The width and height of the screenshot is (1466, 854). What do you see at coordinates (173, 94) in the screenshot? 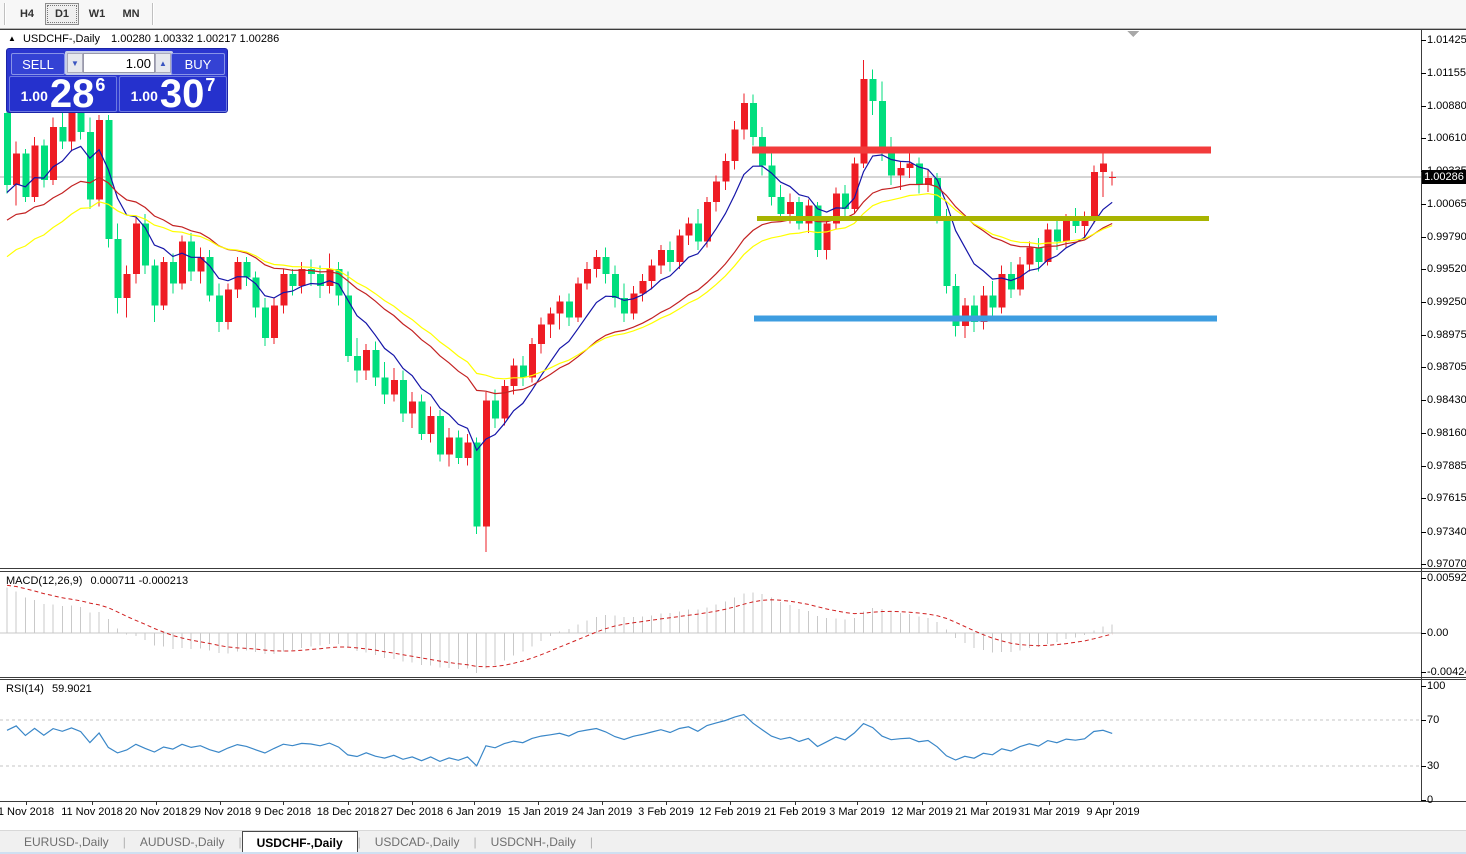
I see `ask-price-button: 1.00 30 7` at bounding box center [173, 94].